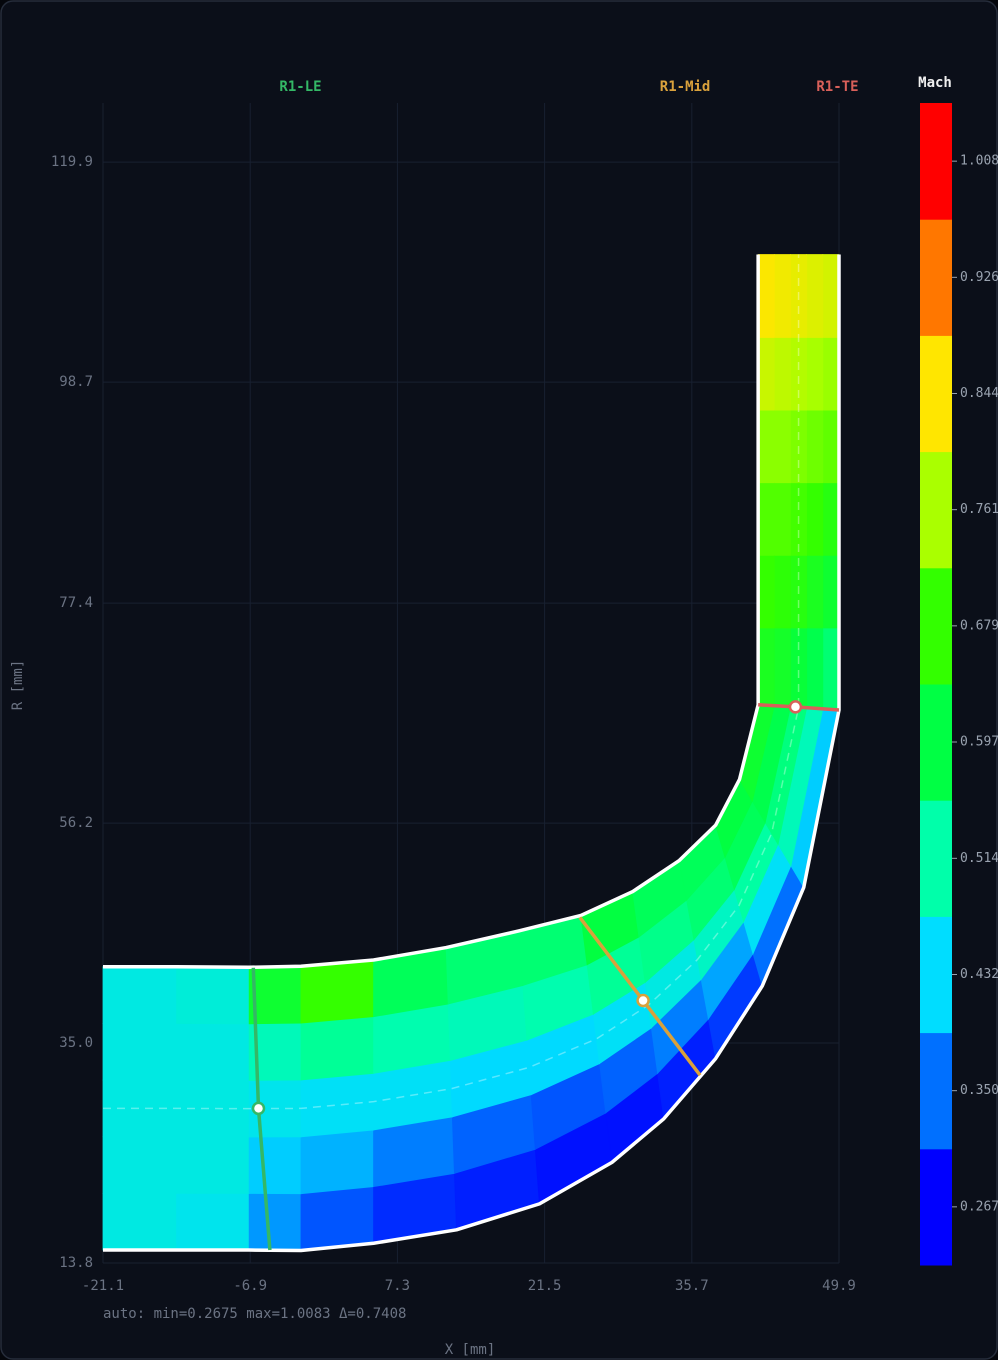 This screenshot has width=998, height=1360. What do you see at coordinates (254, 1314) in the screenshot?
I see `range-note: auto: min=0.2675 max=1.0083 Δ=0.7408` at bounding box center [254, 1314].